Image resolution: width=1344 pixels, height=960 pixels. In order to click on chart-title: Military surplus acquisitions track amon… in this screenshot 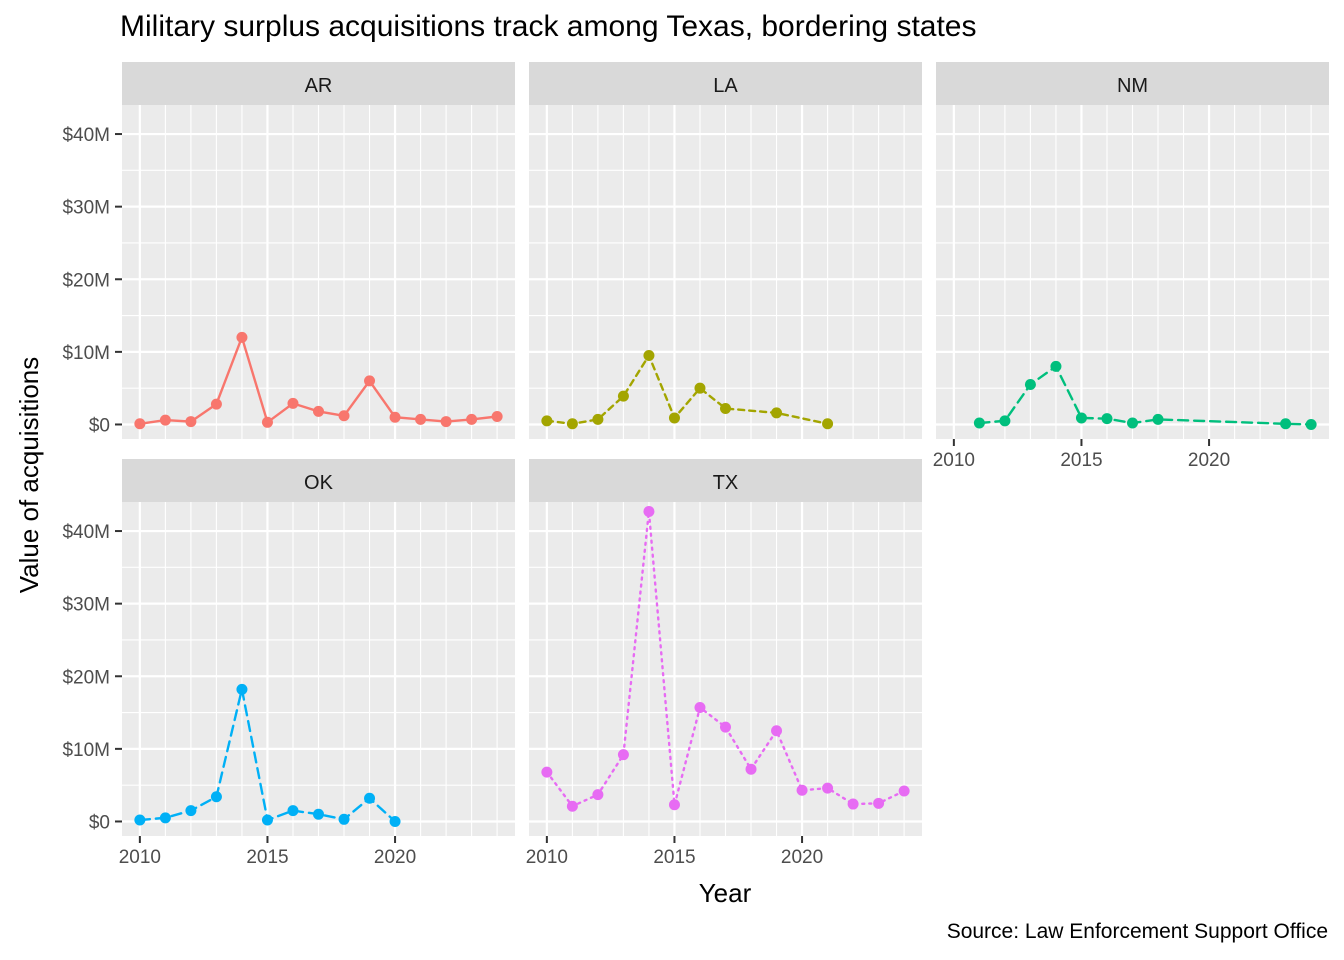, I will do `click(548, 26)`.